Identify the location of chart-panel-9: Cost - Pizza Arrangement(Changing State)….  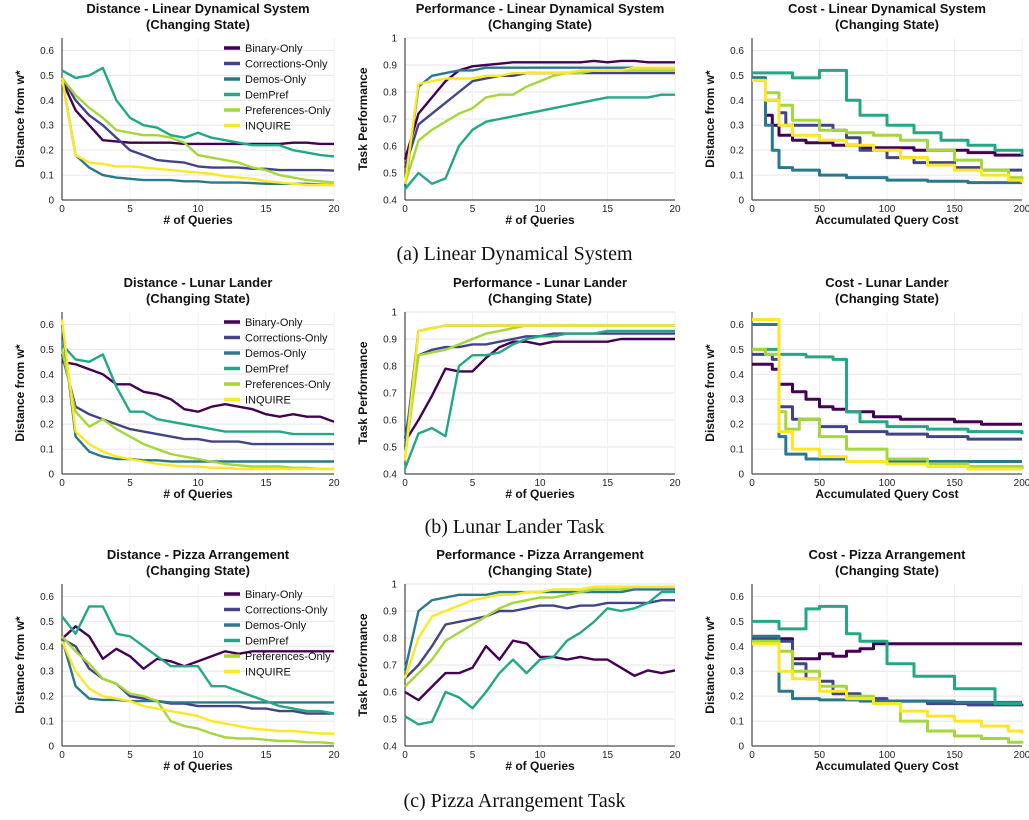
(866, 660).